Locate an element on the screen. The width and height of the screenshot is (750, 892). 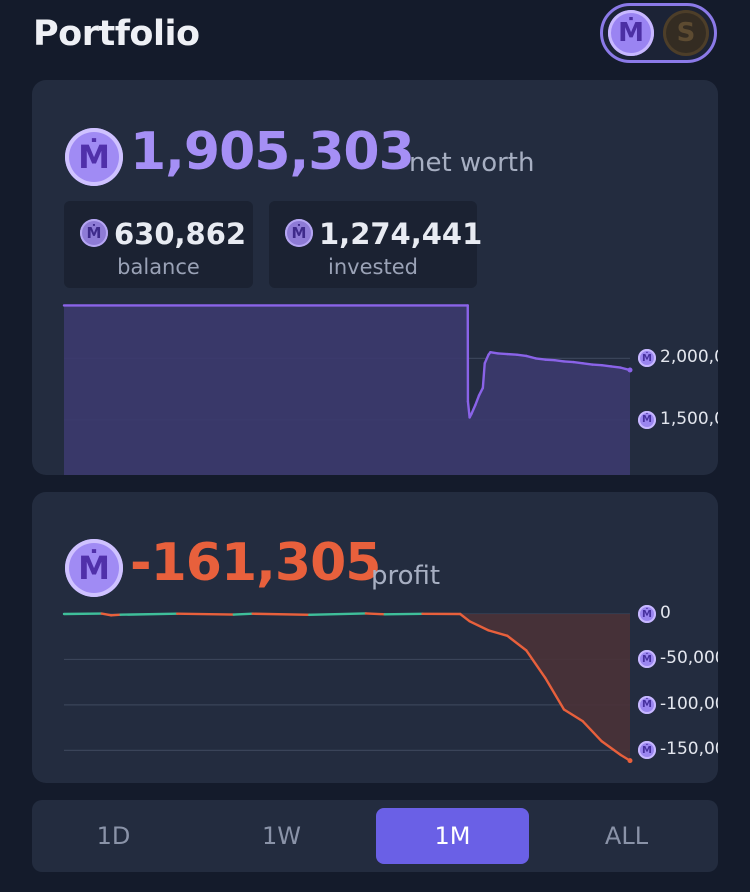
y-tick-label: 1,500,000 is located at coordinates (689, 418).